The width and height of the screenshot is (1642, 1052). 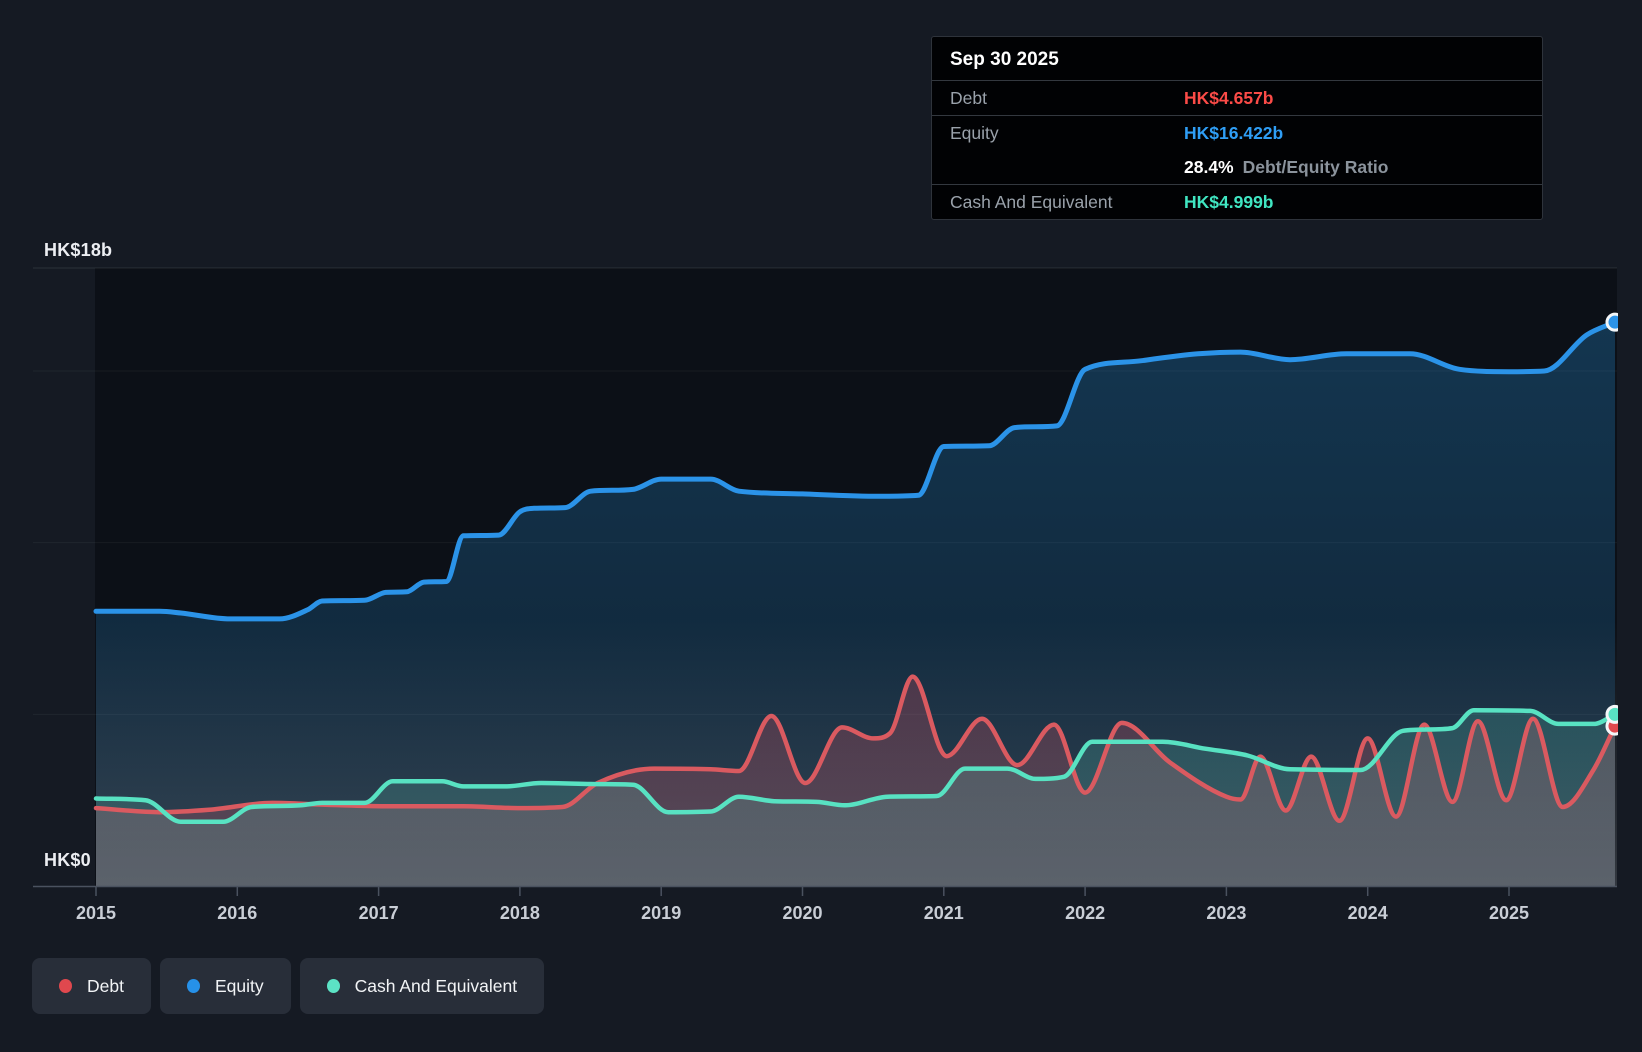 I want to click on tooltip-row-debt: Debt HK$4.657b, so click(x=1237, y=97).